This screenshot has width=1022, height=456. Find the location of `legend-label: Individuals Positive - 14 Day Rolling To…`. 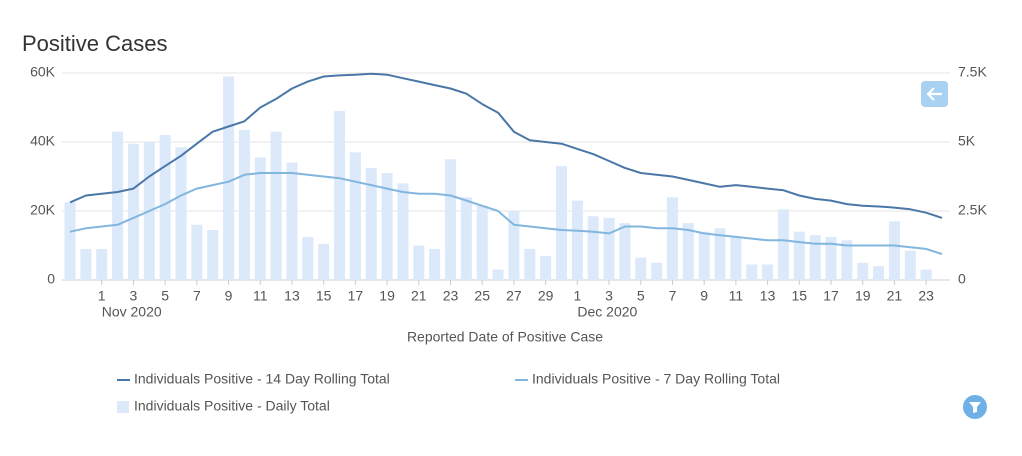

legend-label: Individuals Positive - 14 Day Rolling To… is located at coordinates (262, 379).